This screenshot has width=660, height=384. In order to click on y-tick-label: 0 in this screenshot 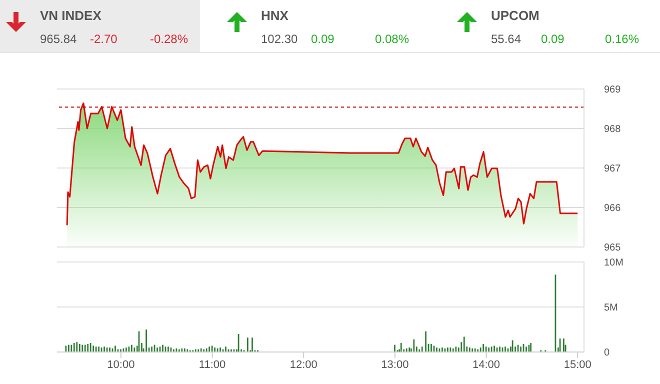, I will do `click(607, 353)`.